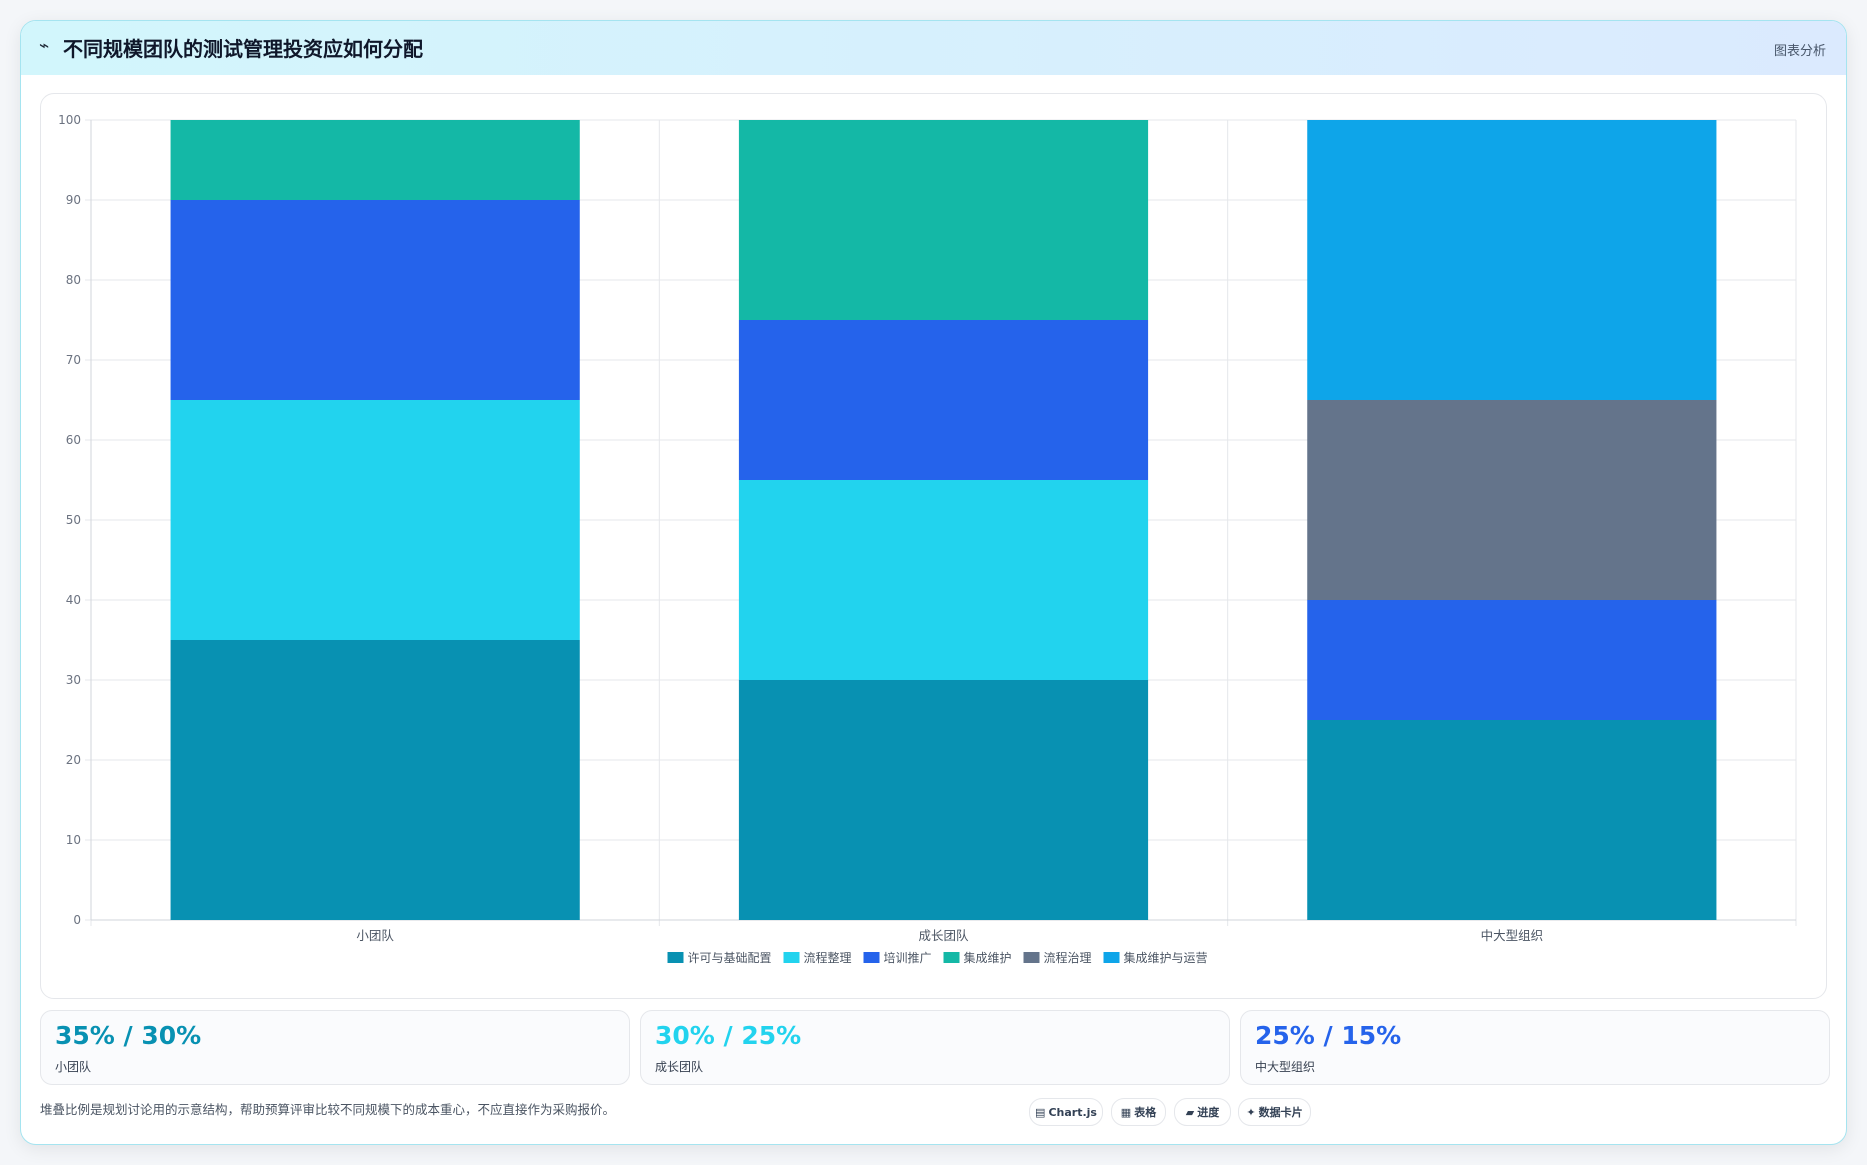 The height and width of the screenshot is (1165, 1867). Describe the element at coordinates (908, 957) in the screenshot. I see `legend-label: 培训推广` at that location.